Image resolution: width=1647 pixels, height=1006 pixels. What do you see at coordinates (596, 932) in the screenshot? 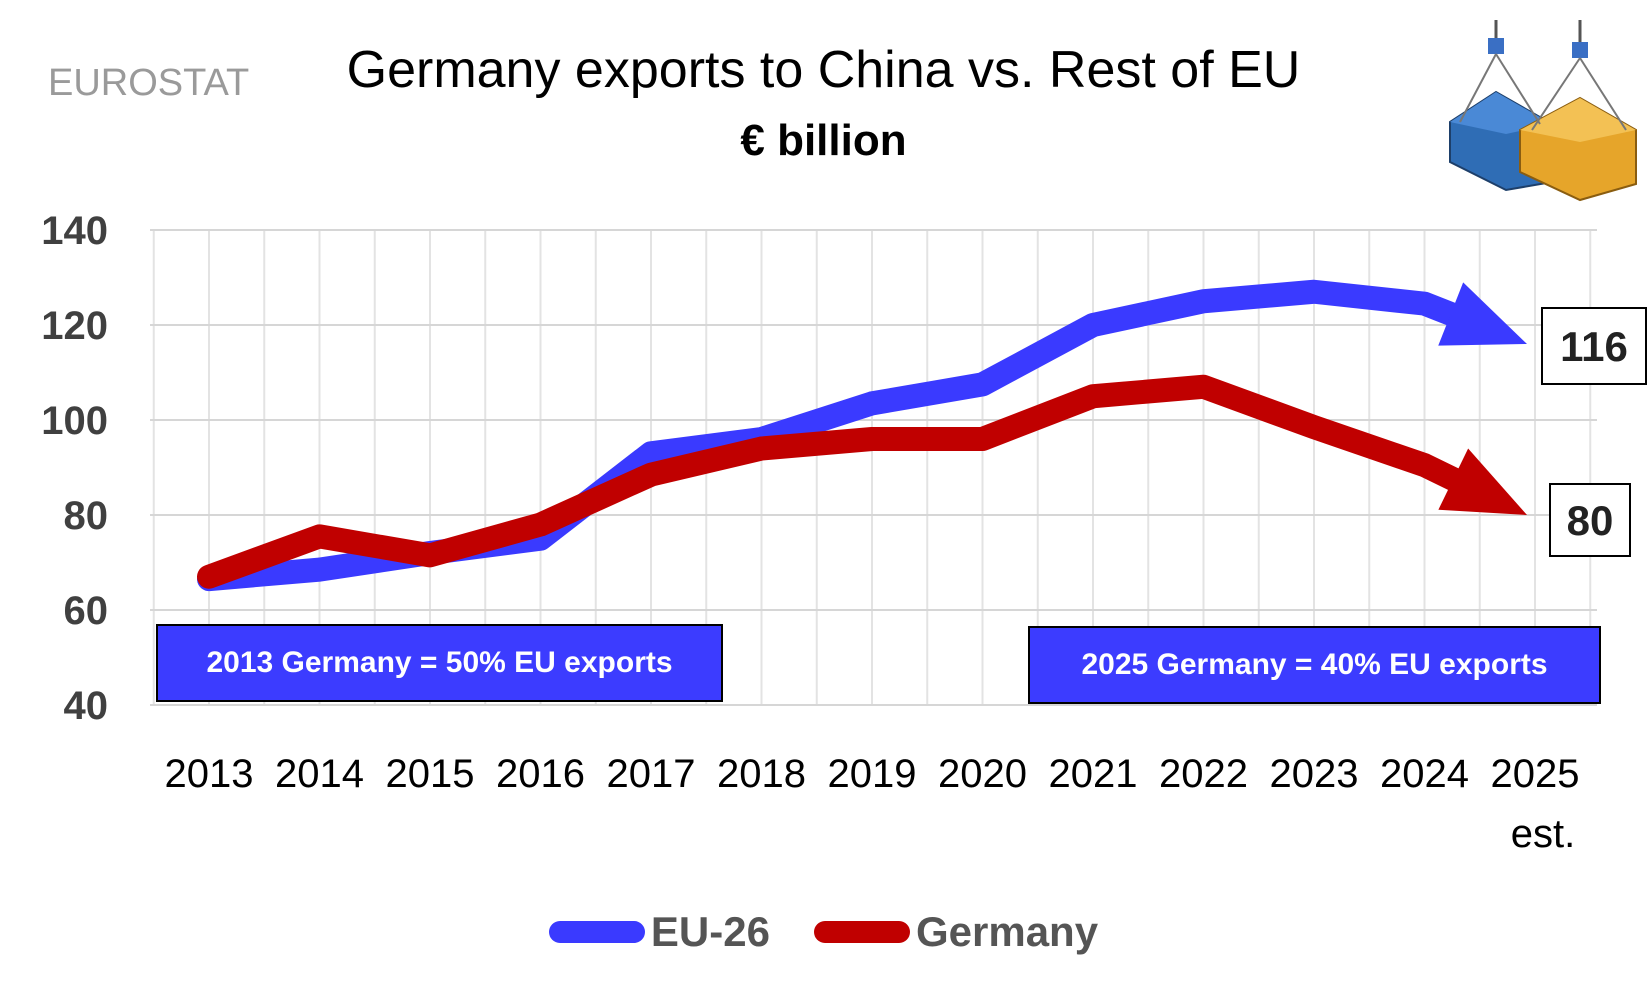
I see `legend-swatch-eu26` at bounding box center [596, 932].